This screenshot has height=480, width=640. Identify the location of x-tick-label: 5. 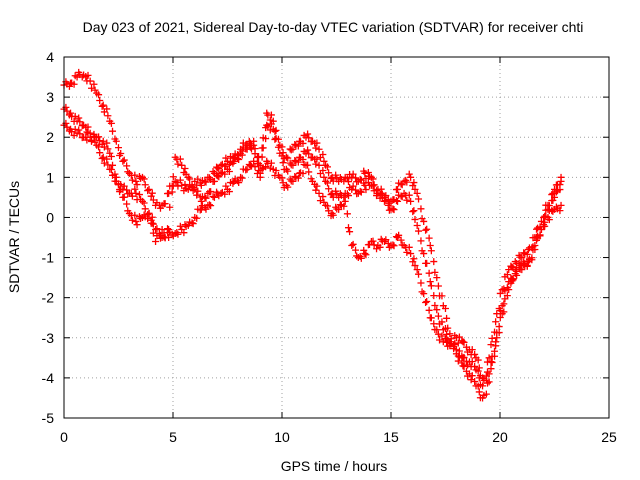
(173, 437).